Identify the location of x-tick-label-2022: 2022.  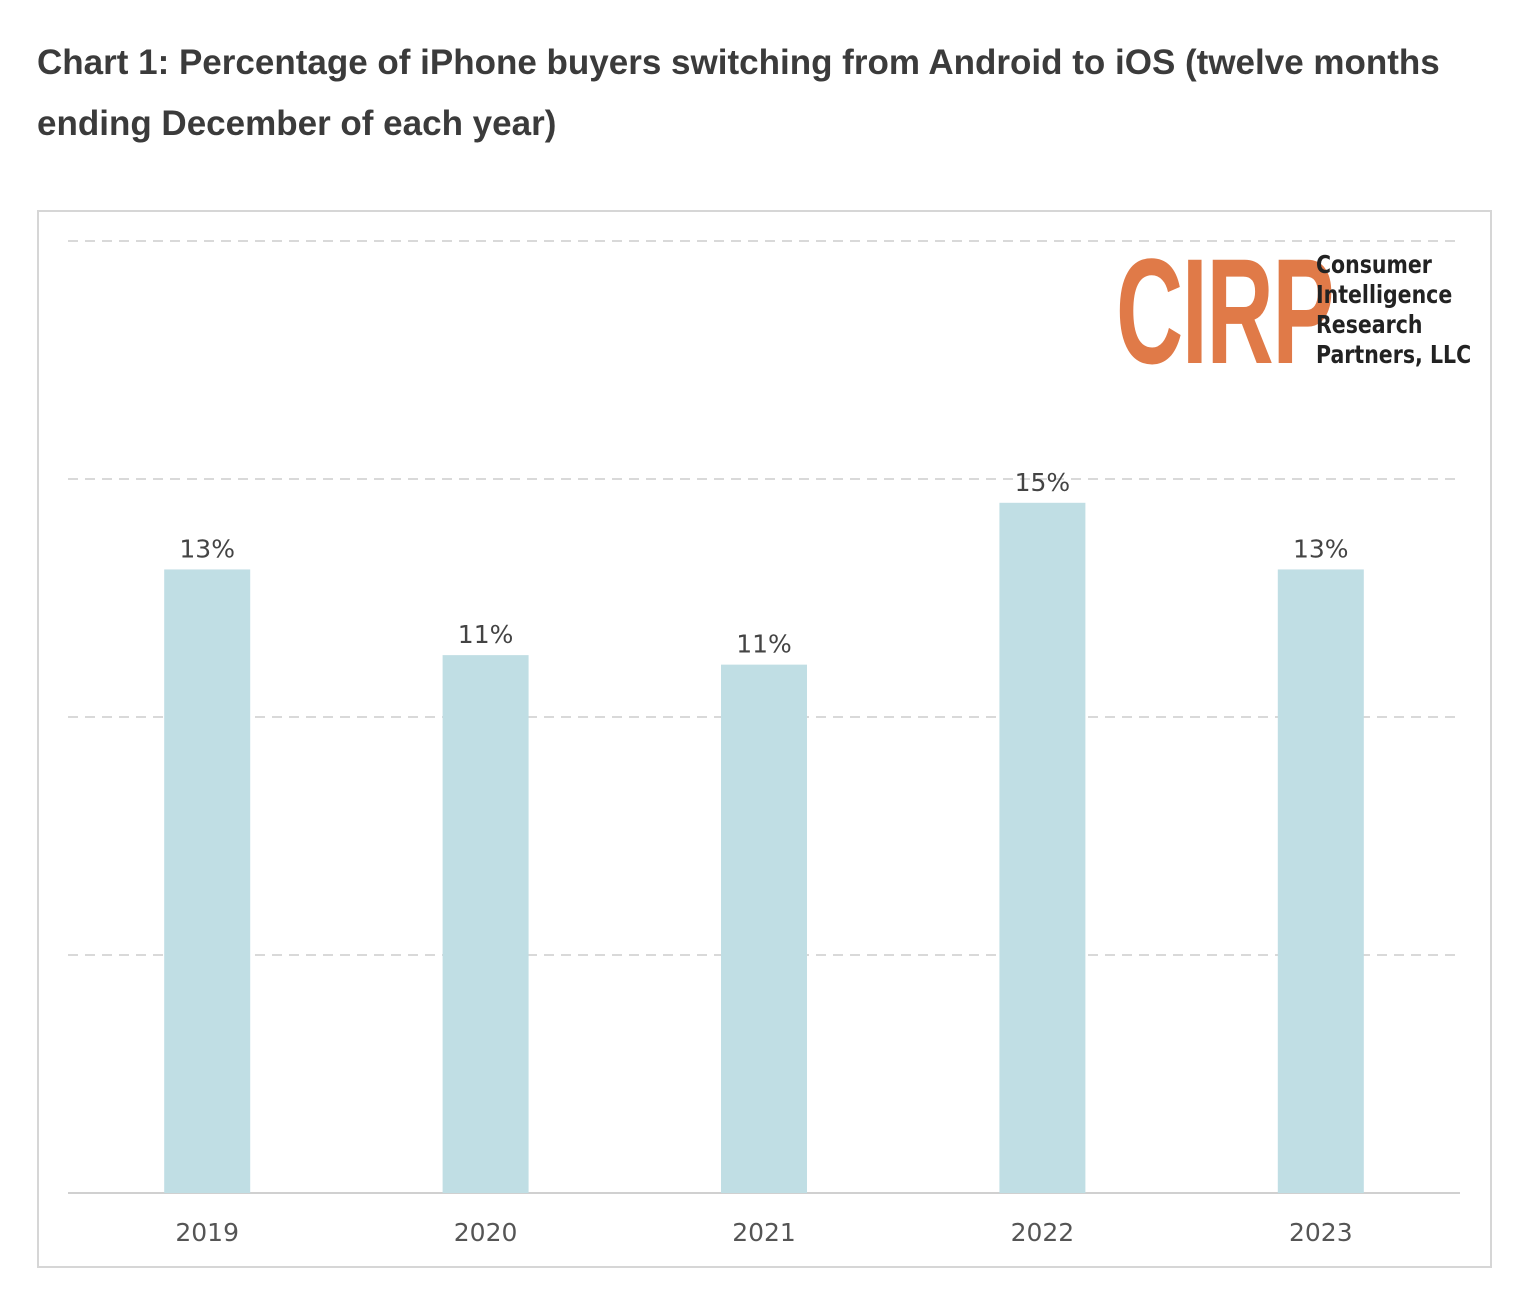
(1043, 1232).